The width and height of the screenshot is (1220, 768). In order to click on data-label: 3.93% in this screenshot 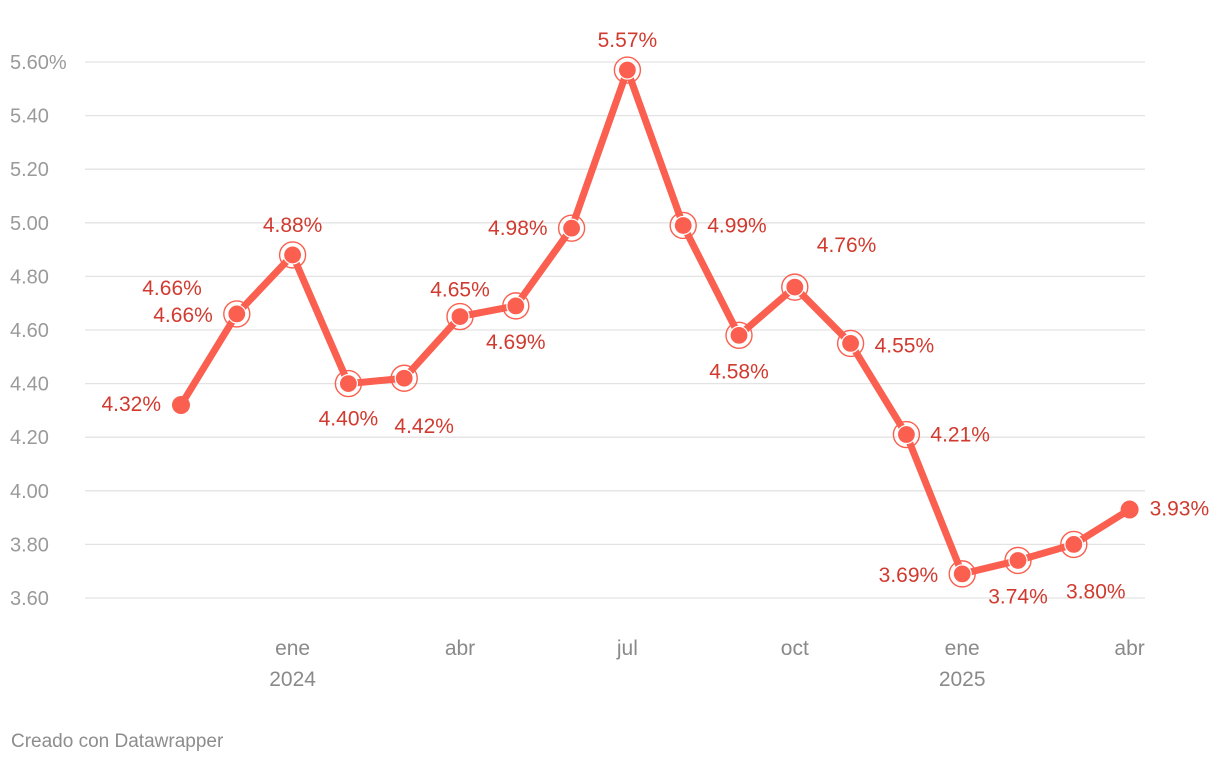, I will do `click(1180, 509)`.